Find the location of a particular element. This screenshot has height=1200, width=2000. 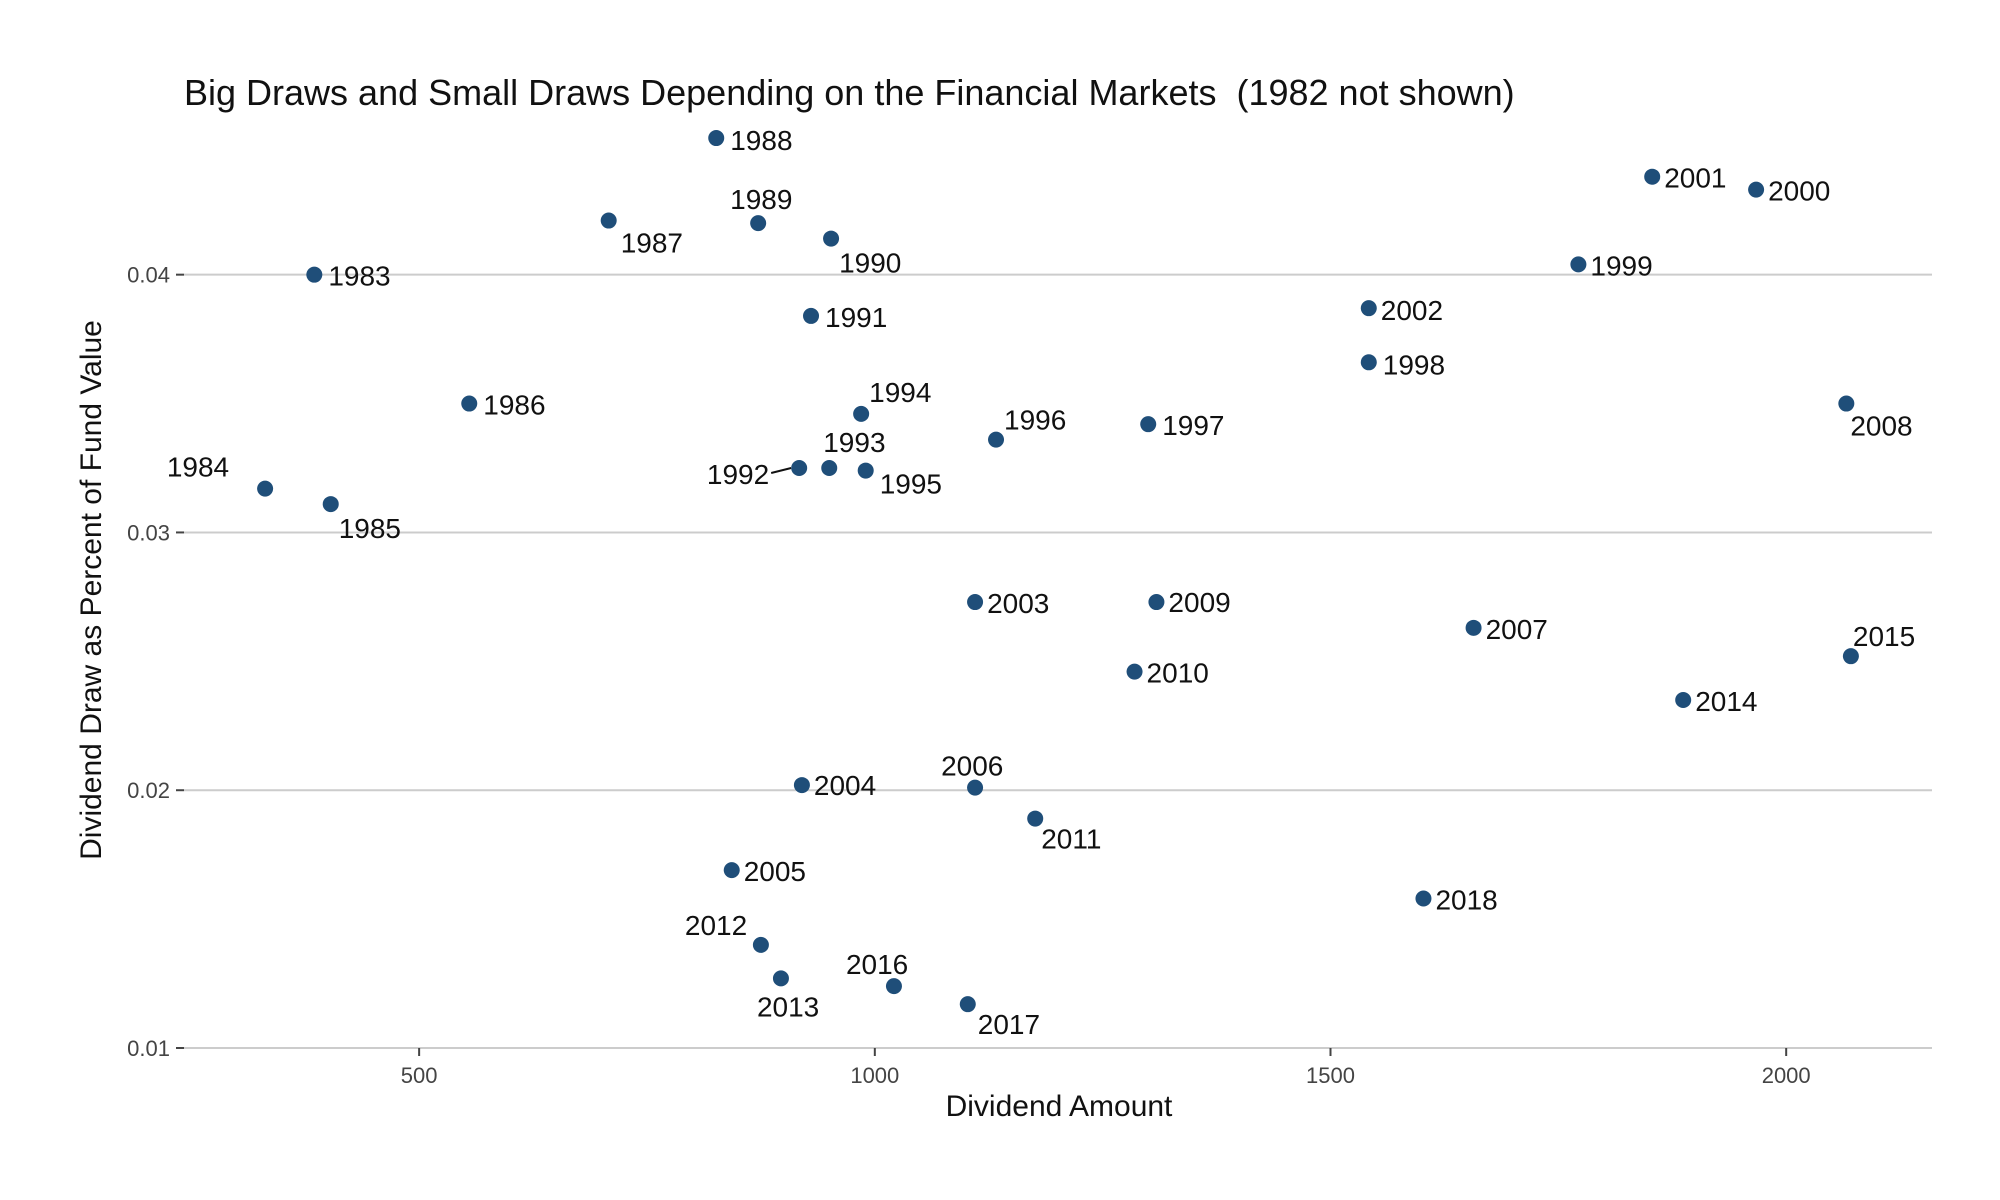

point-label: 1989 is located at coordinates (761, 199).